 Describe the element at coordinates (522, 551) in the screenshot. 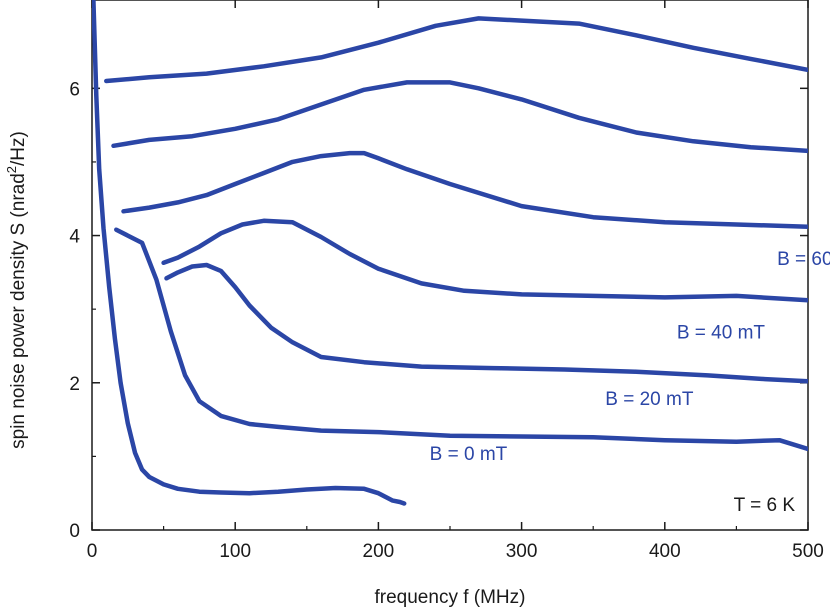

I see `x-tick-label: 300` at that location.